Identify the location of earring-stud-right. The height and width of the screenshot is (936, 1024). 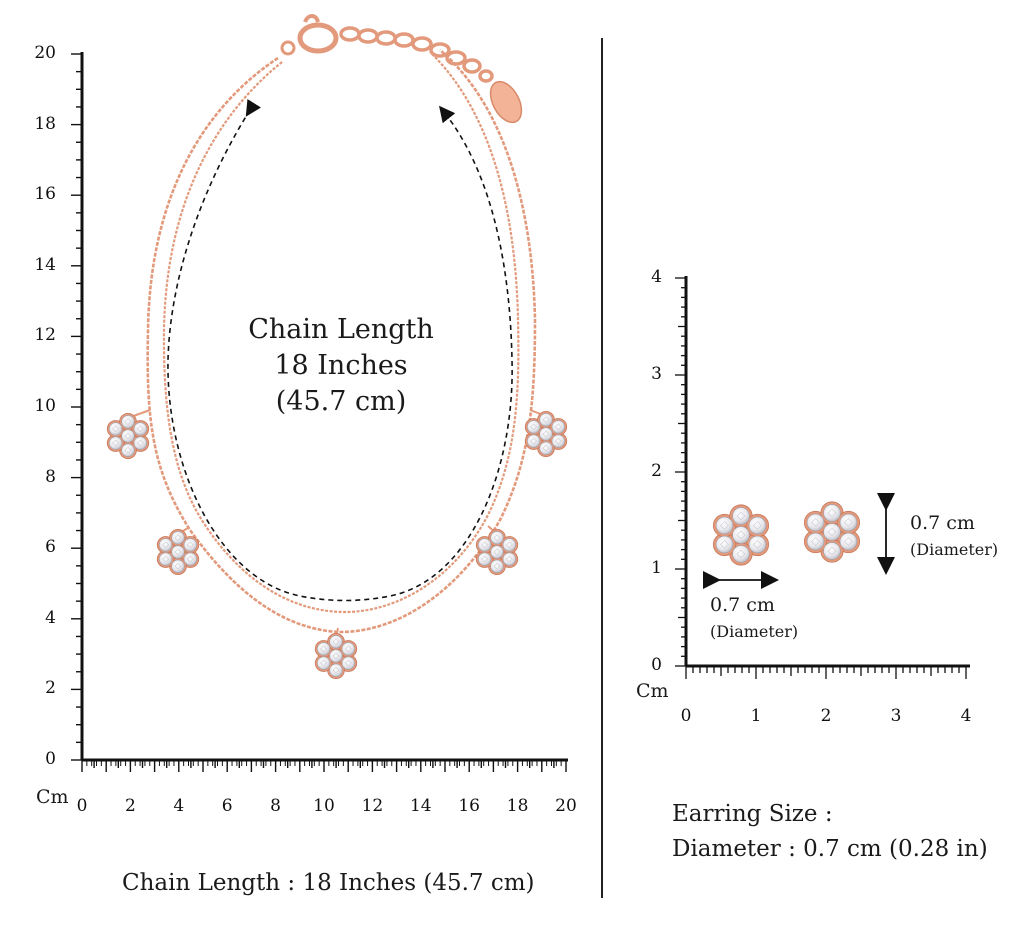
(832, 532).